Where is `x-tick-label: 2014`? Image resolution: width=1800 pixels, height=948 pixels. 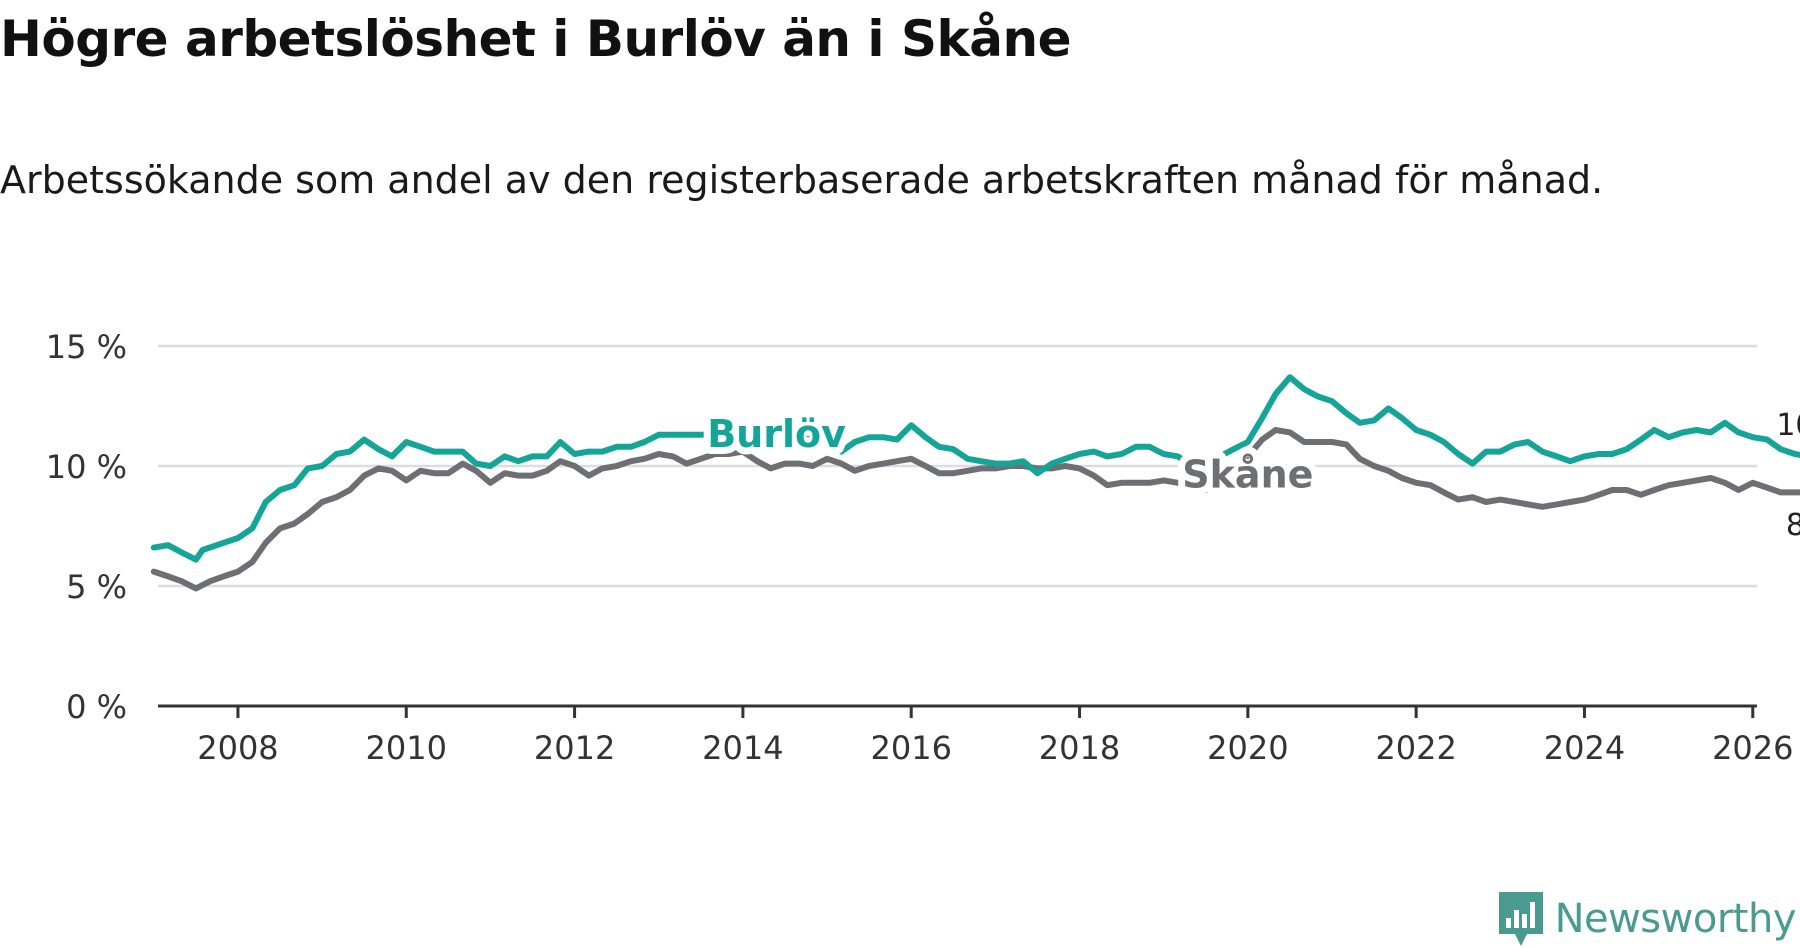
x-tick-label: 2014 is located at coordinates (742, 748).